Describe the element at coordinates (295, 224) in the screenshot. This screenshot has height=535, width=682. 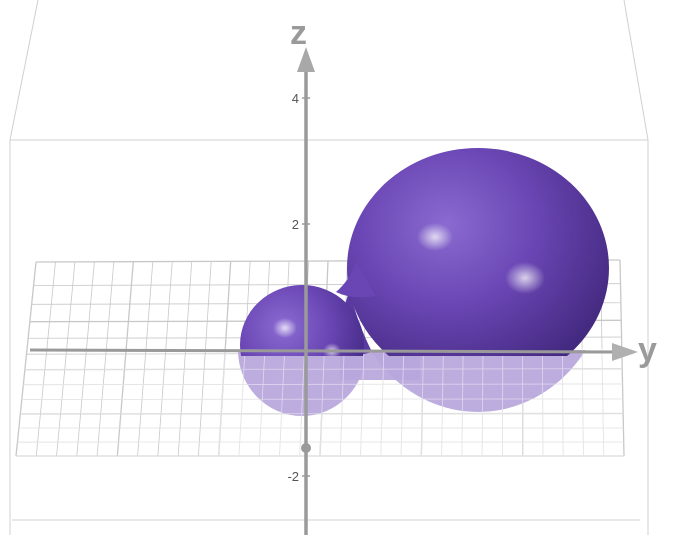
I see `z-tick-label: 2` at that location.